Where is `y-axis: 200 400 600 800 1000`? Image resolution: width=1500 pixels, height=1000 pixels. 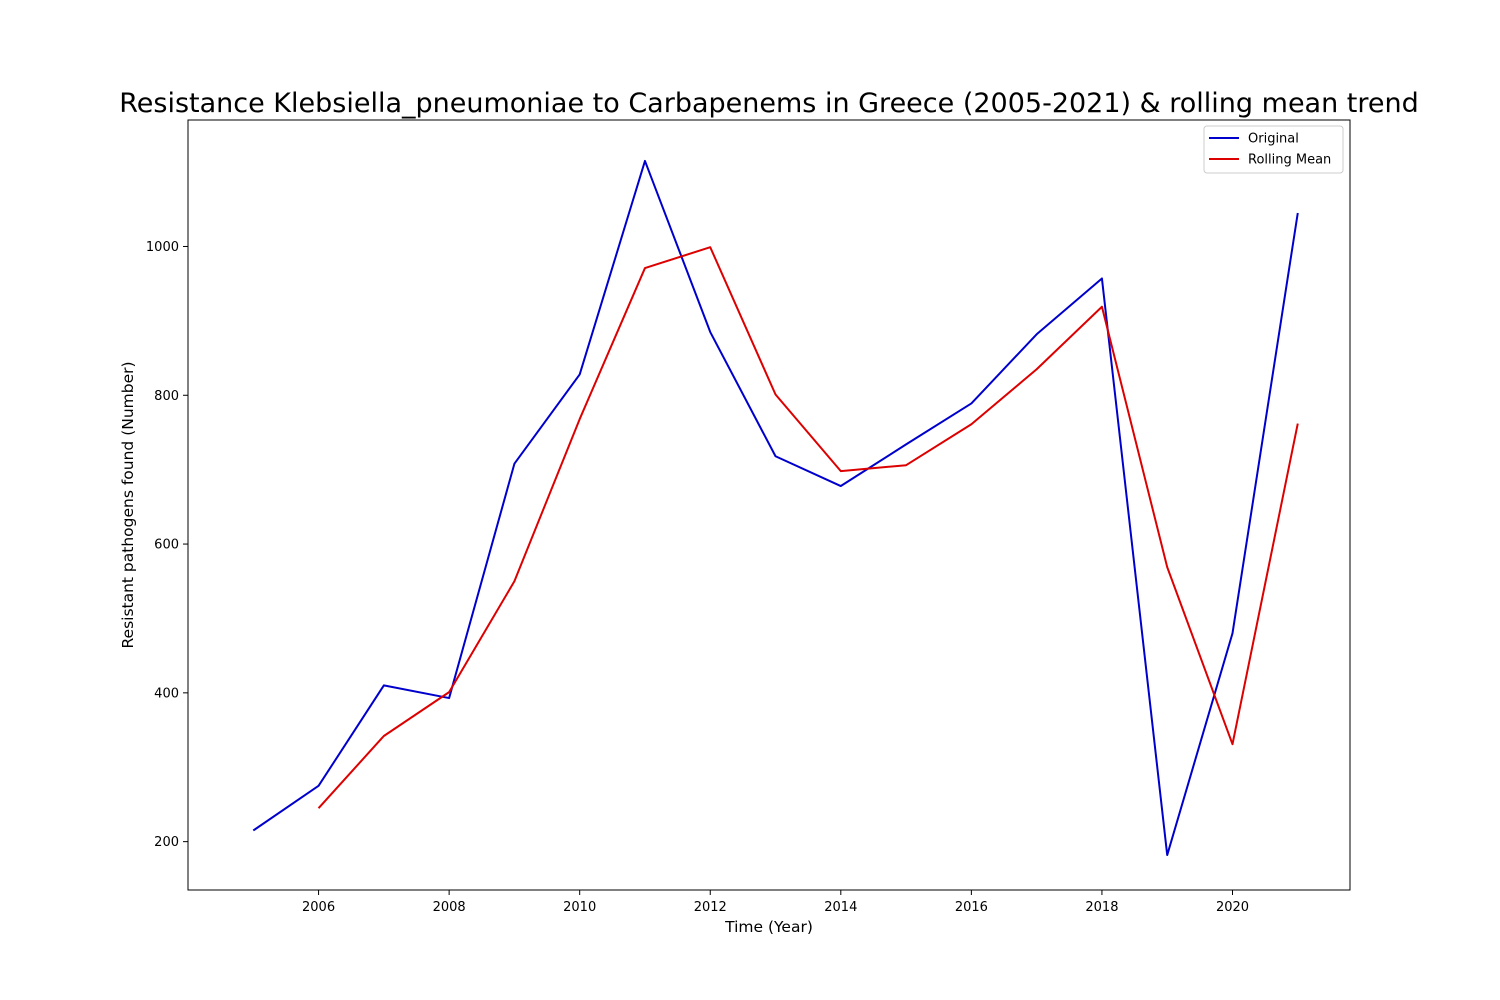 y-axis: 200 400 600 800 1000 is located at coordinates (167, 545).